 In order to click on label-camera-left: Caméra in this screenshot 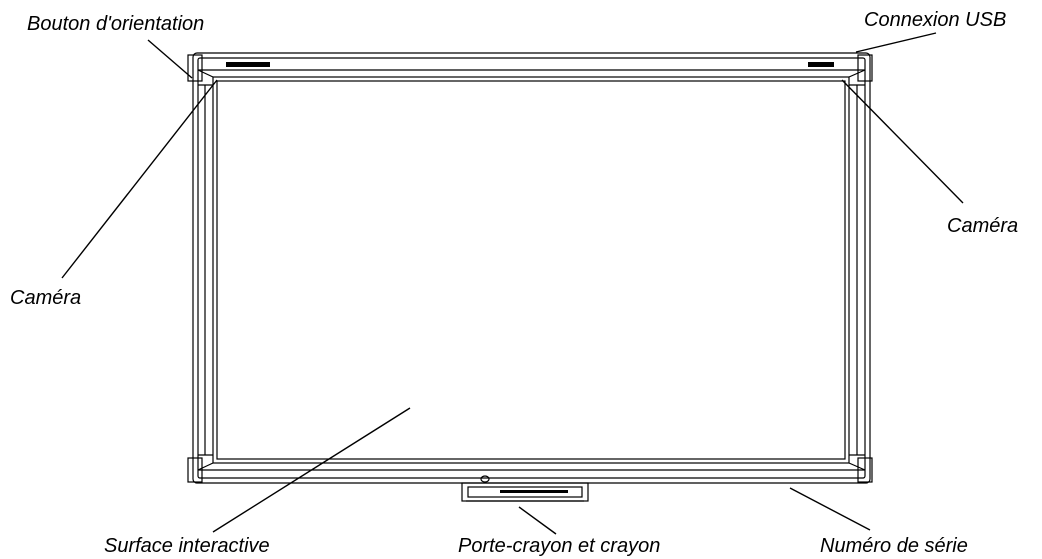, I will do `click(46, 298)`.